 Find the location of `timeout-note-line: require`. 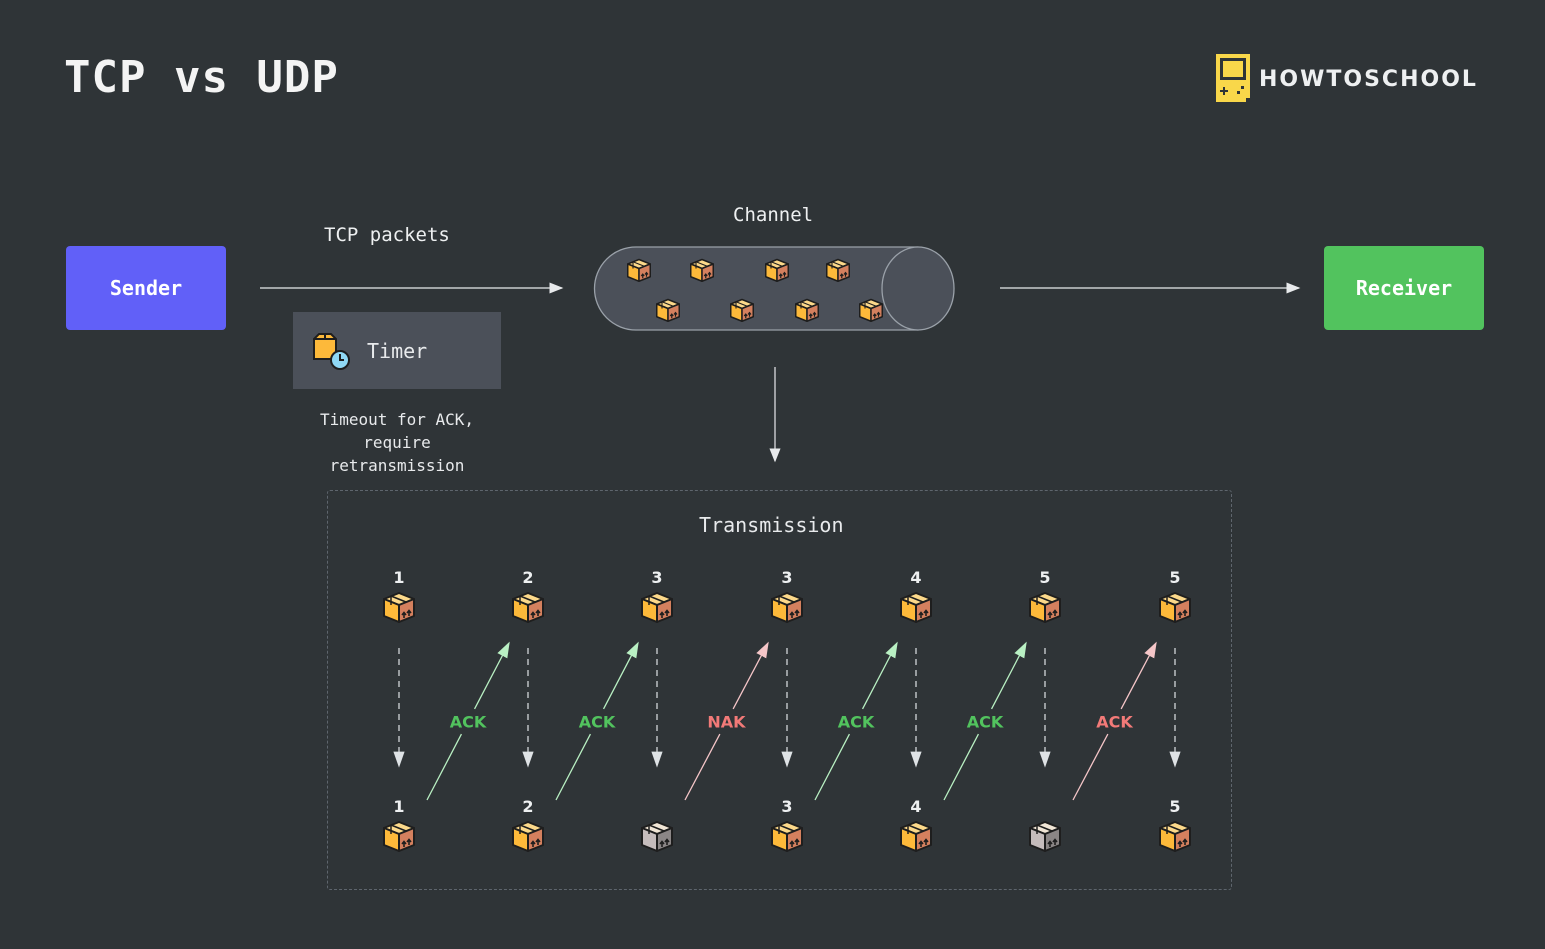

timeout-note-line: require is located at coordinates (397, 442).